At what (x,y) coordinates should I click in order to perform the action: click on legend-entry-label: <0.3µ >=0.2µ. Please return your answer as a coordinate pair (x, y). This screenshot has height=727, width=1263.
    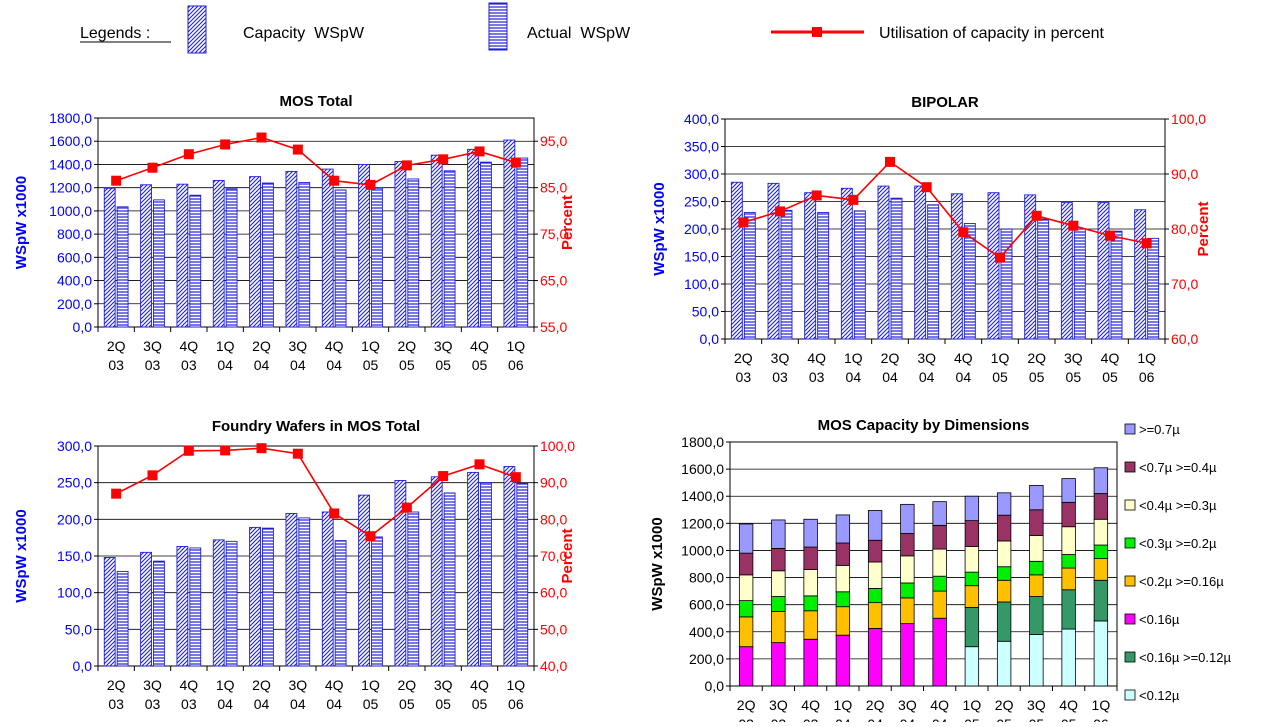
    Looking at the image, I should click on (1178, 543).